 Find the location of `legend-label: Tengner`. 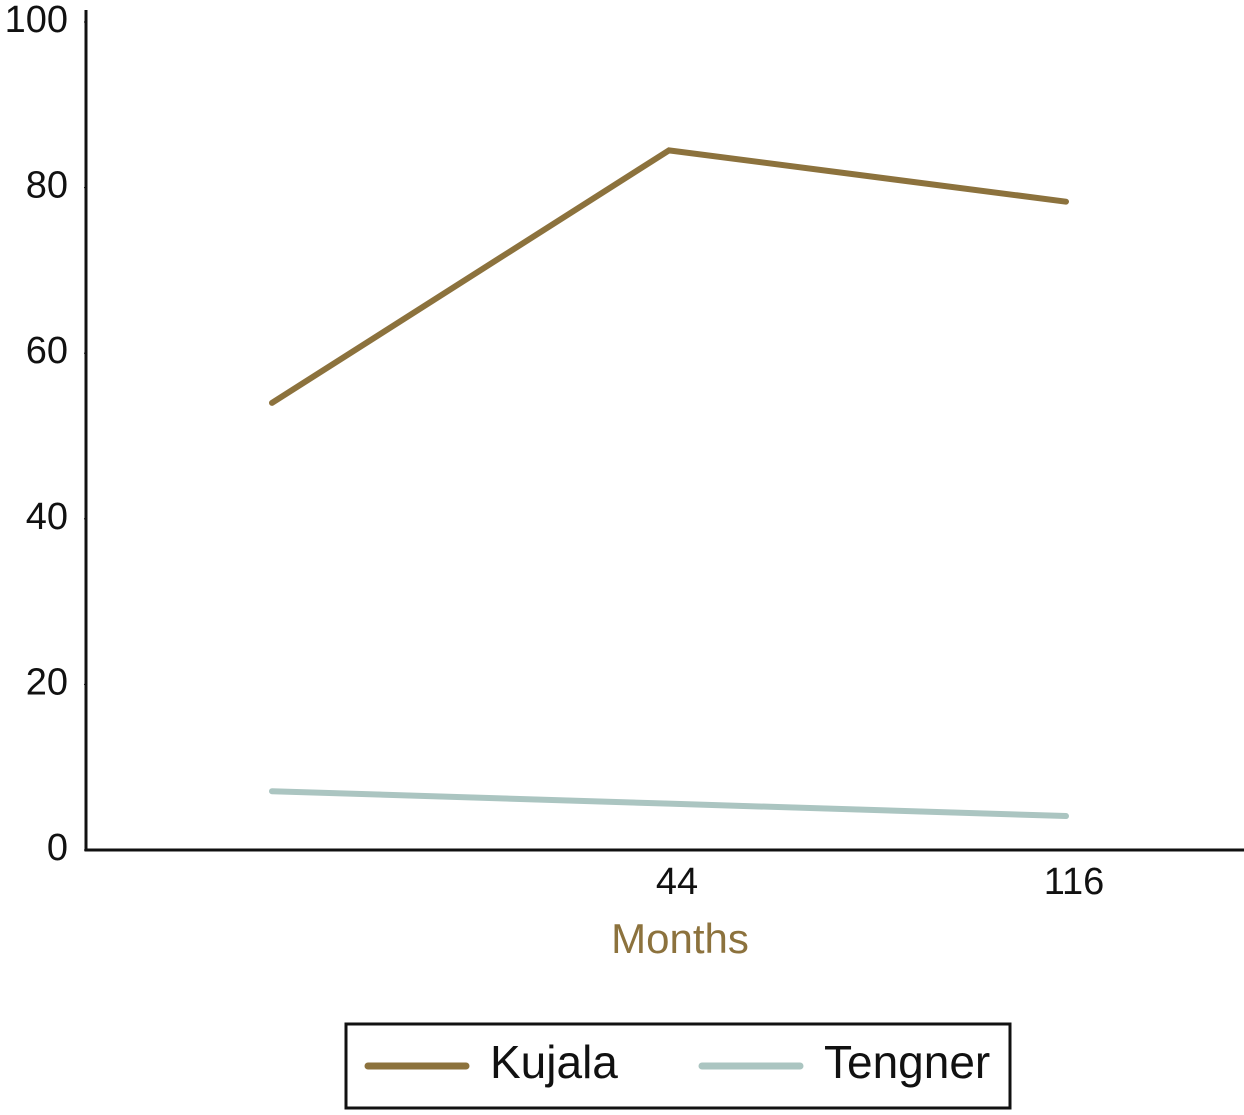

legend-label: Tengner is located at coordinates (907, 1062).